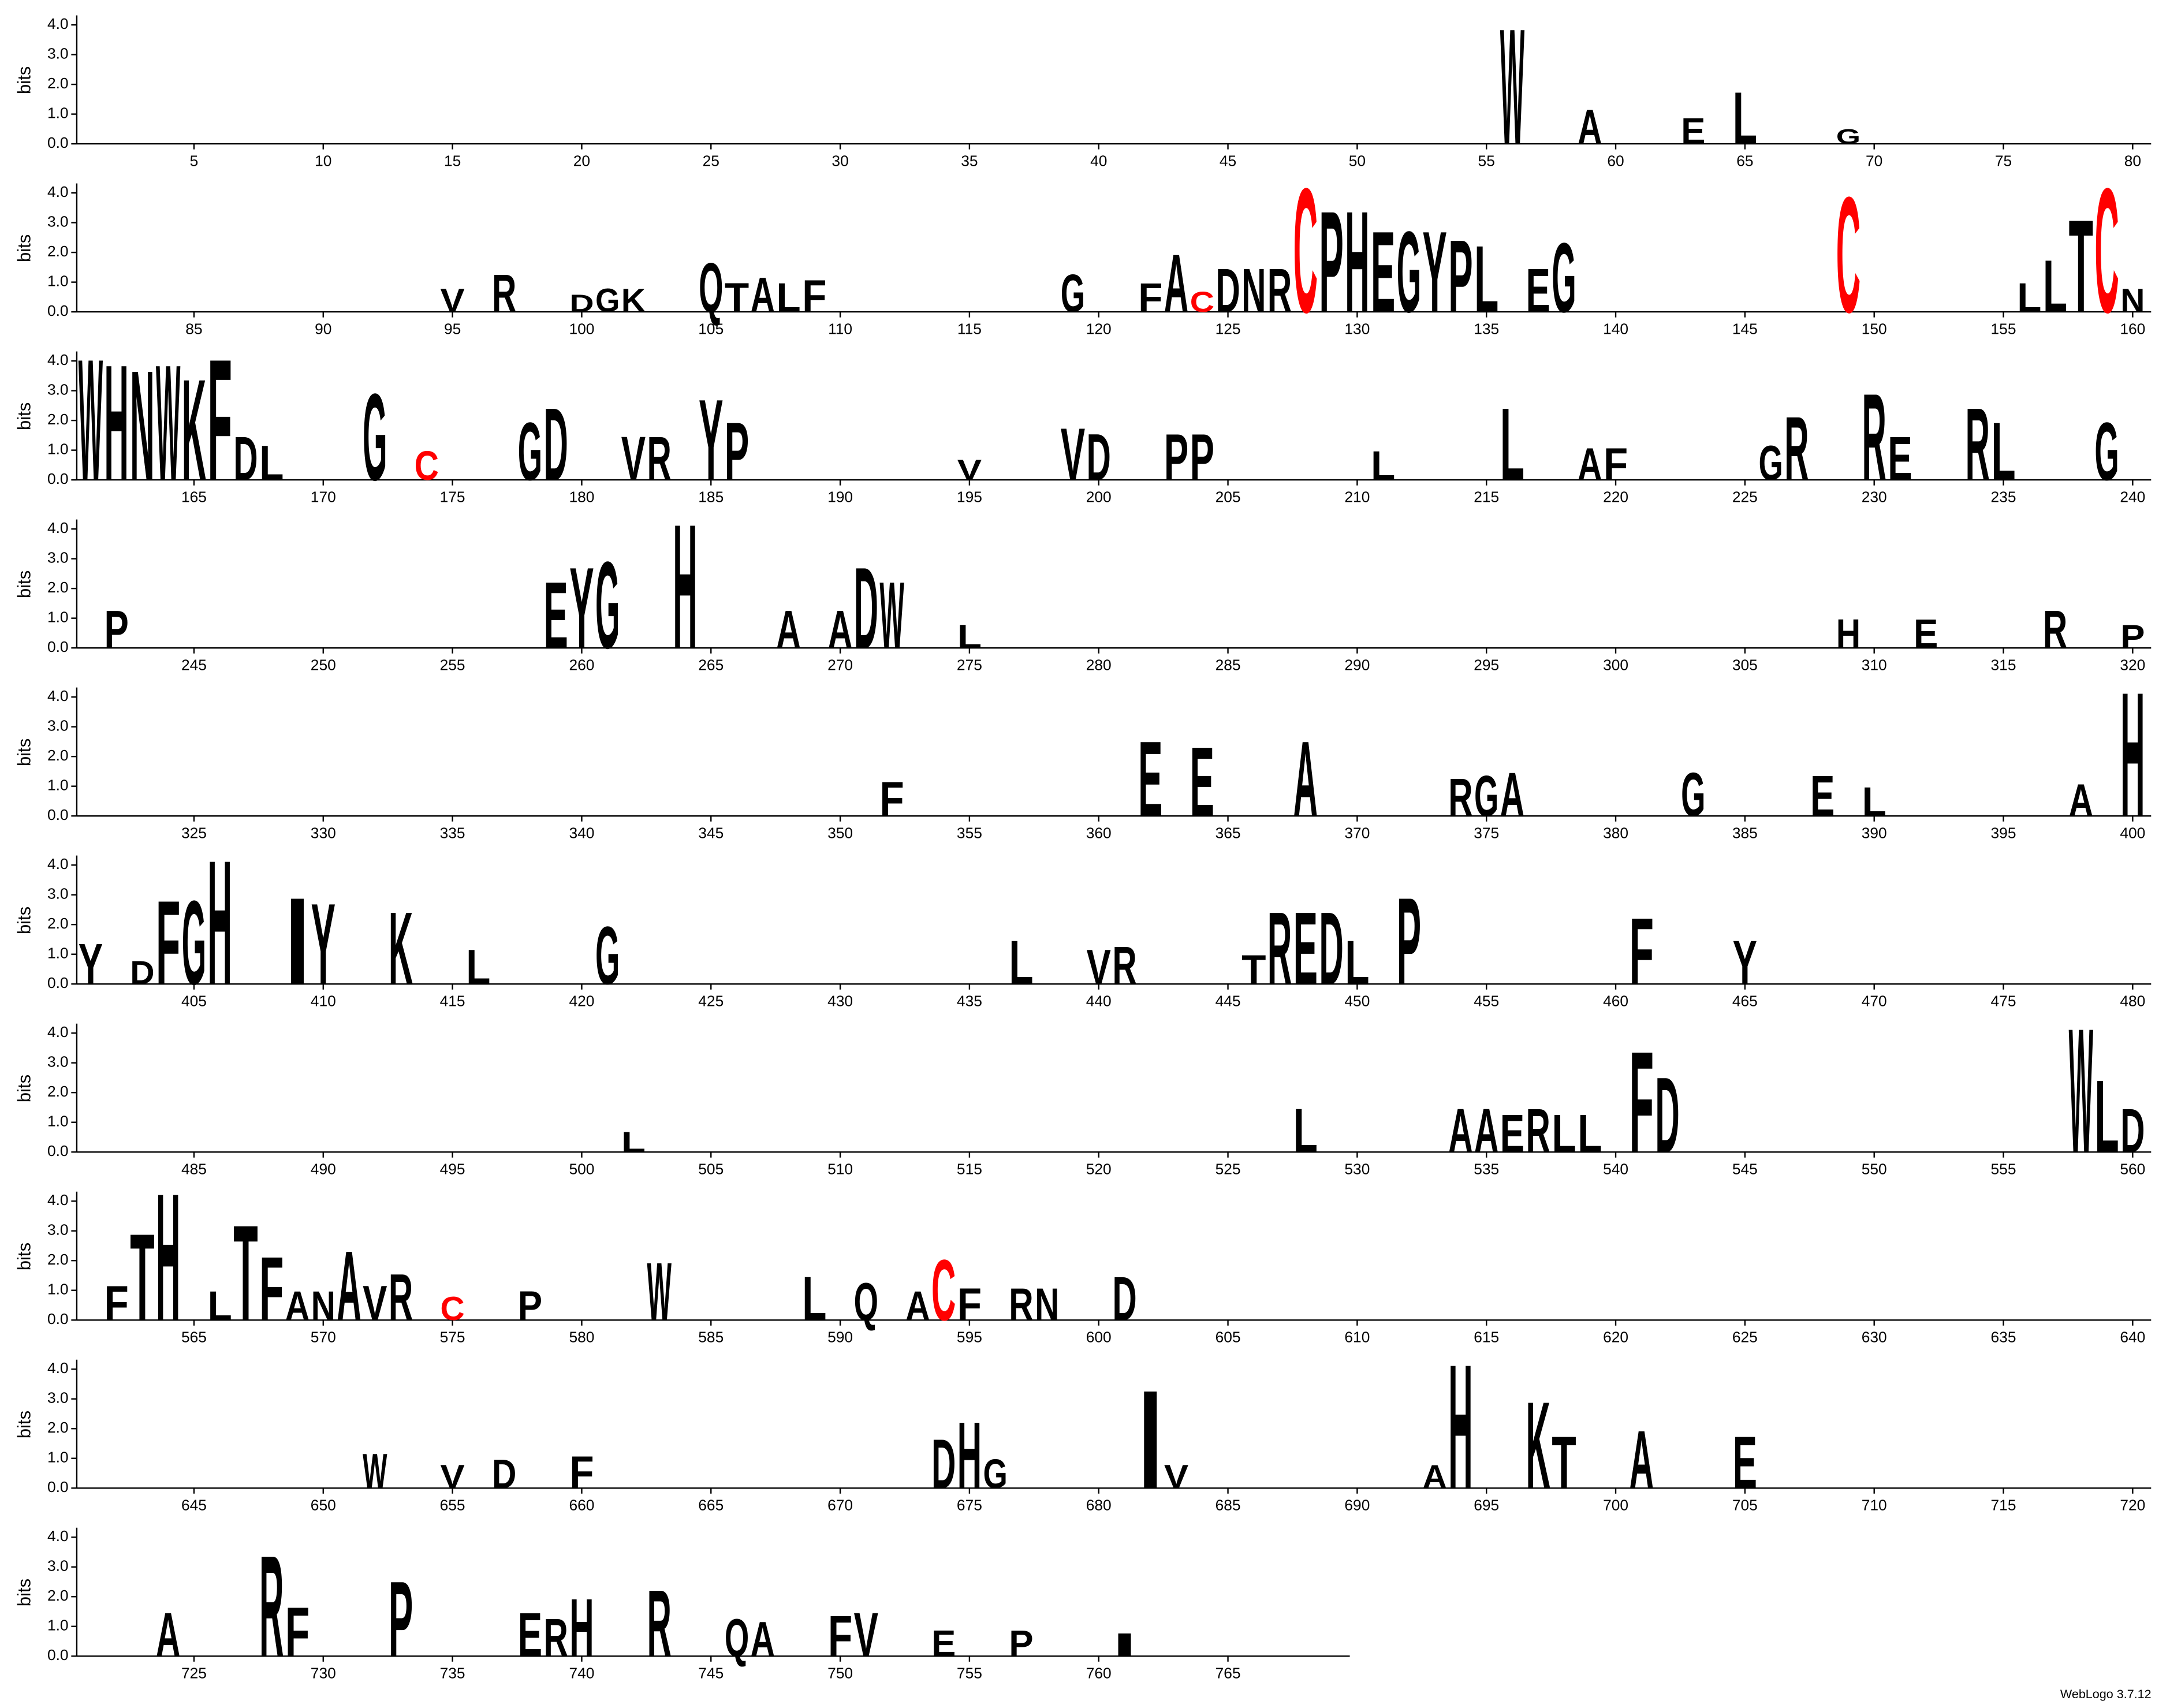 This screenshot has height=1708, width=2170. What do you see at coordinates (453, 497) in the screenshot?
I see `x-tick-label: 175` at bounding box center [453, 497].